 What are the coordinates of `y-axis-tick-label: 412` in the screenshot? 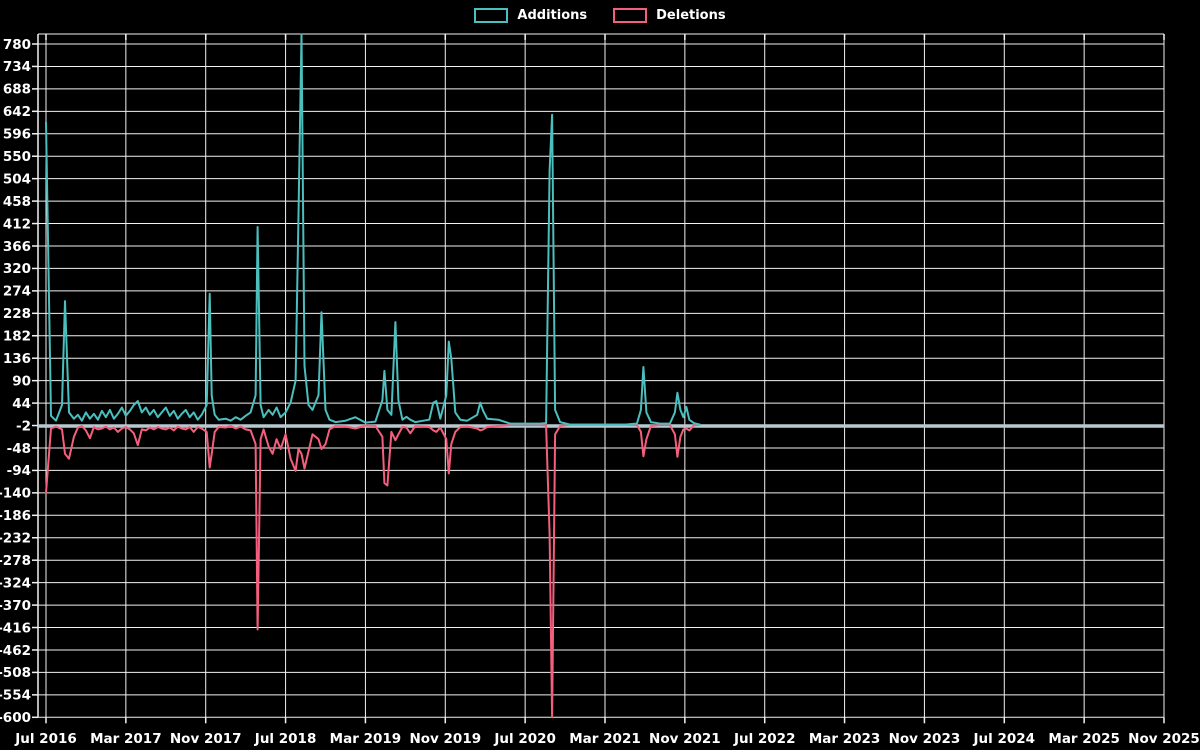 It's located at (17, 224).